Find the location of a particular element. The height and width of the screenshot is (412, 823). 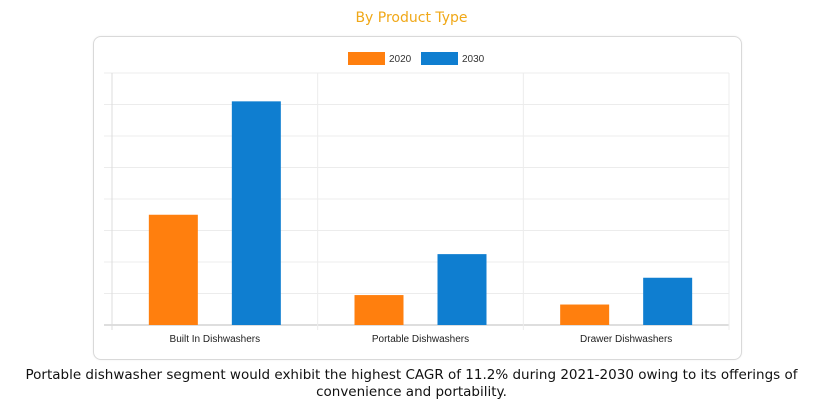

legend-label-2020: 2020 is located at coordinates (400, 59).